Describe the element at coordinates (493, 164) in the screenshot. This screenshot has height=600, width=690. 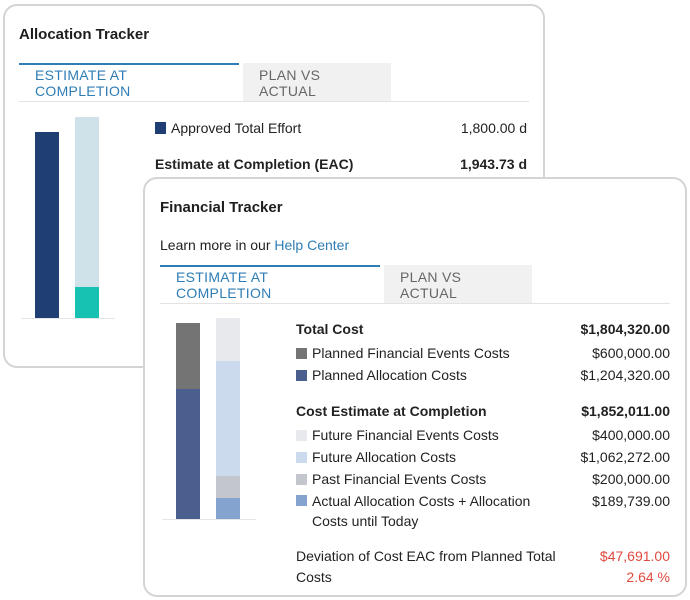
I see `row-value: 1,943.73 d` at that location.